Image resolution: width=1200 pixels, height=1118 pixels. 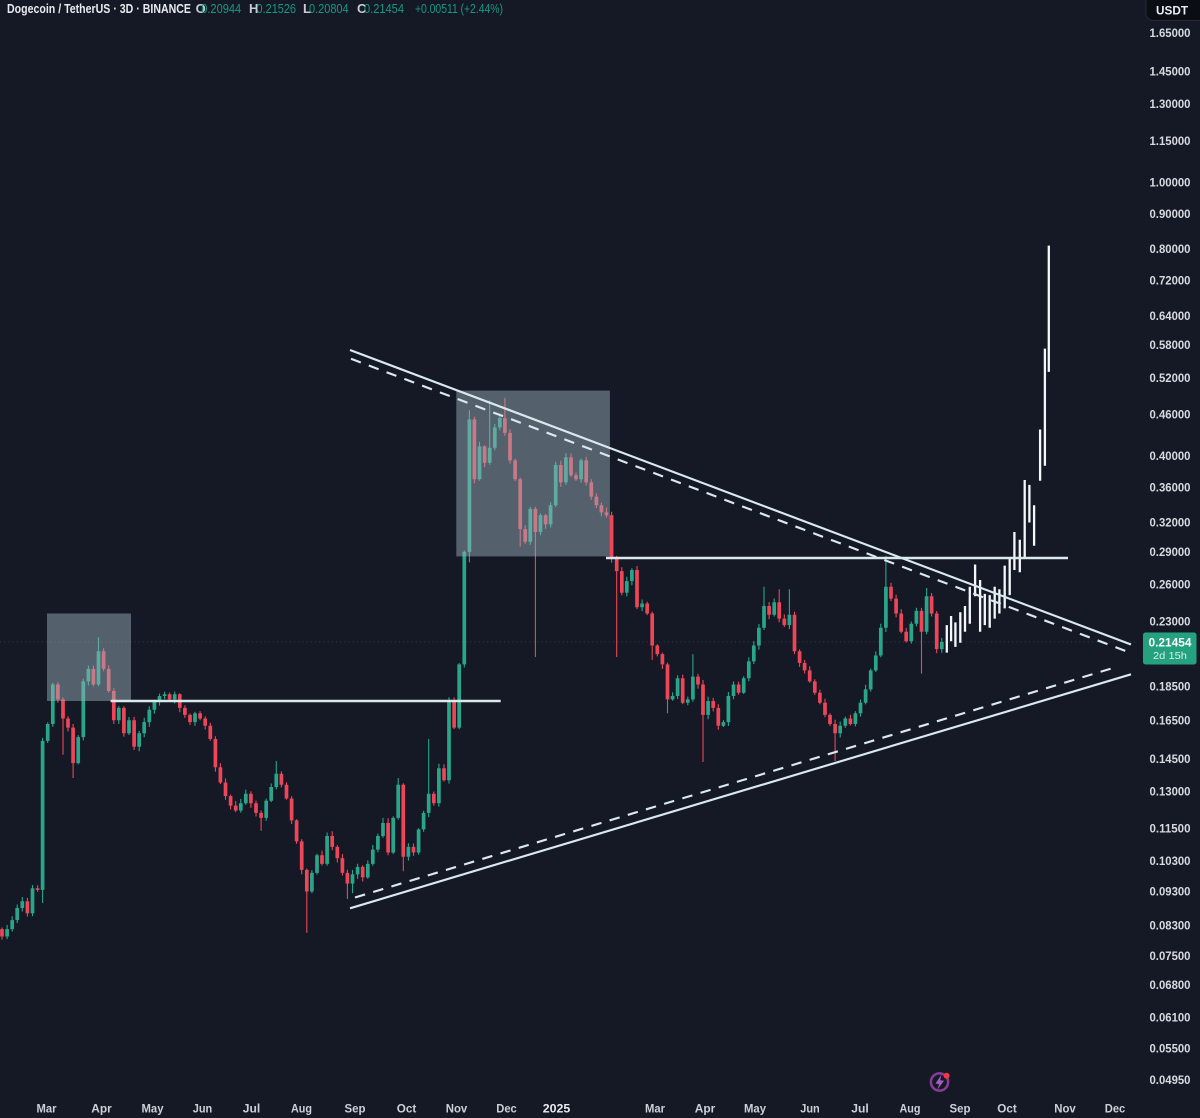 What do you see at coordinates (201, 8) in the screenshot?
I see `svg-text: O` at bounding box center [201, 8].